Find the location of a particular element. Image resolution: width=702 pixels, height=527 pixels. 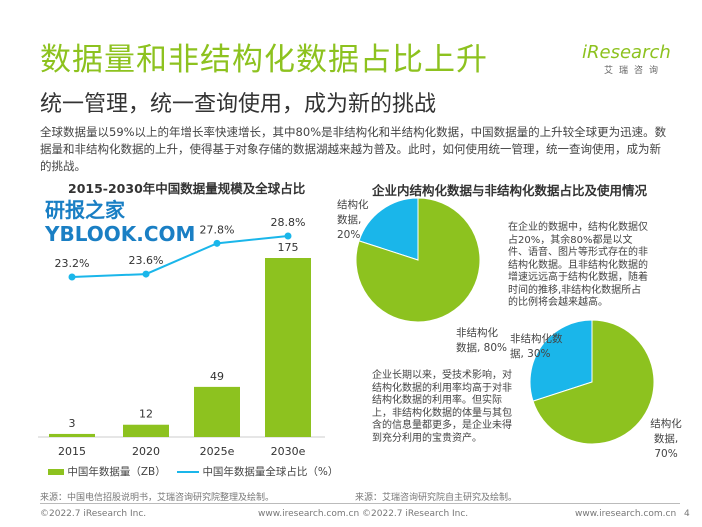

page-number: 4 is located at coordinates (687, 514).